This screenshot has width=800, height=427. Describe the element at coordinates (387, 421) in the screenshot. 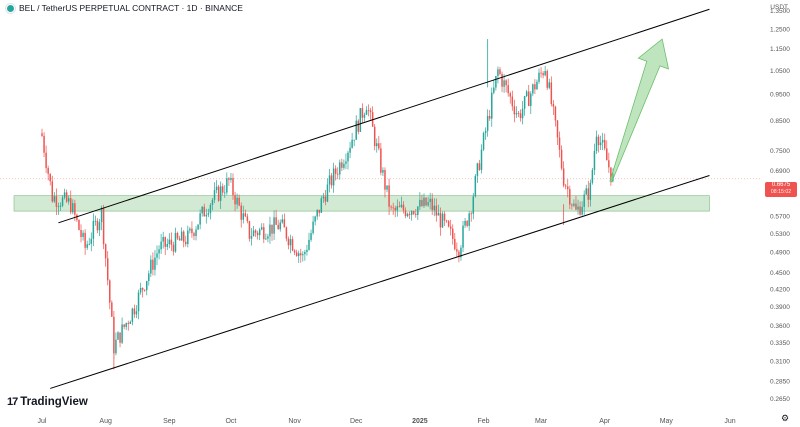

I see `time-axis: Jul Aug Sep Oct Nov Dec 2025 Feb Mar Apr May Jun` at that location.